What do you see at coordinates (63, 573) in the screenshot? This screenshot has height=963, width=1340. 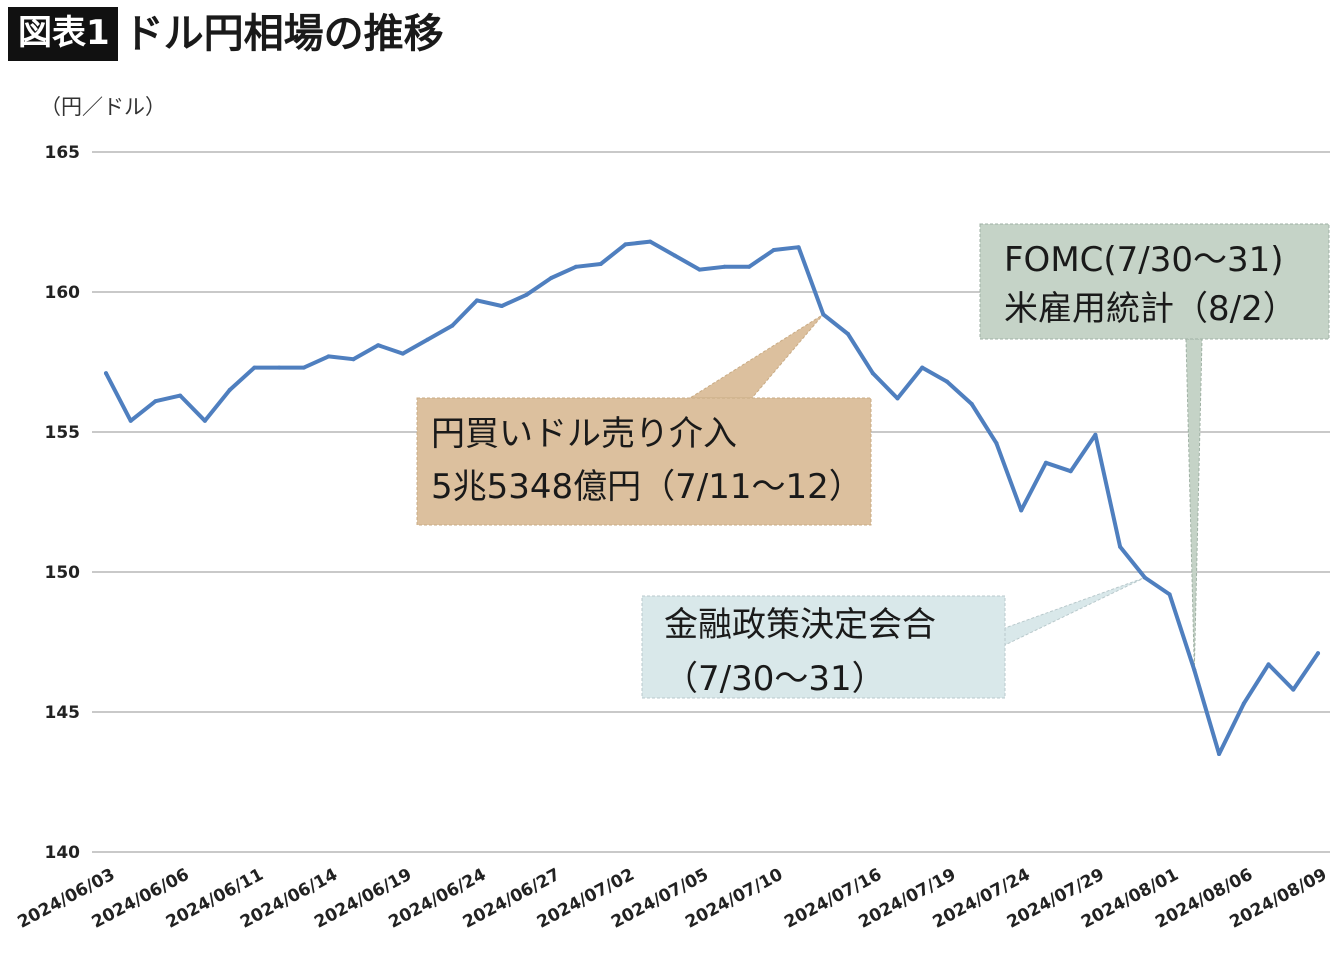 I see `y-tick-label: 150` at bounding box center [63, 573].